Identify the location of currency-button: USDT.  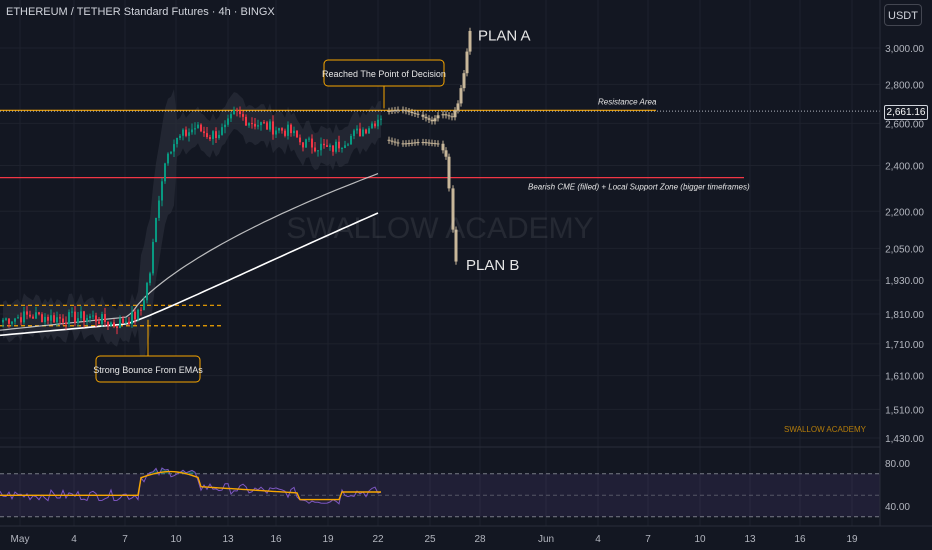
(903, 15).